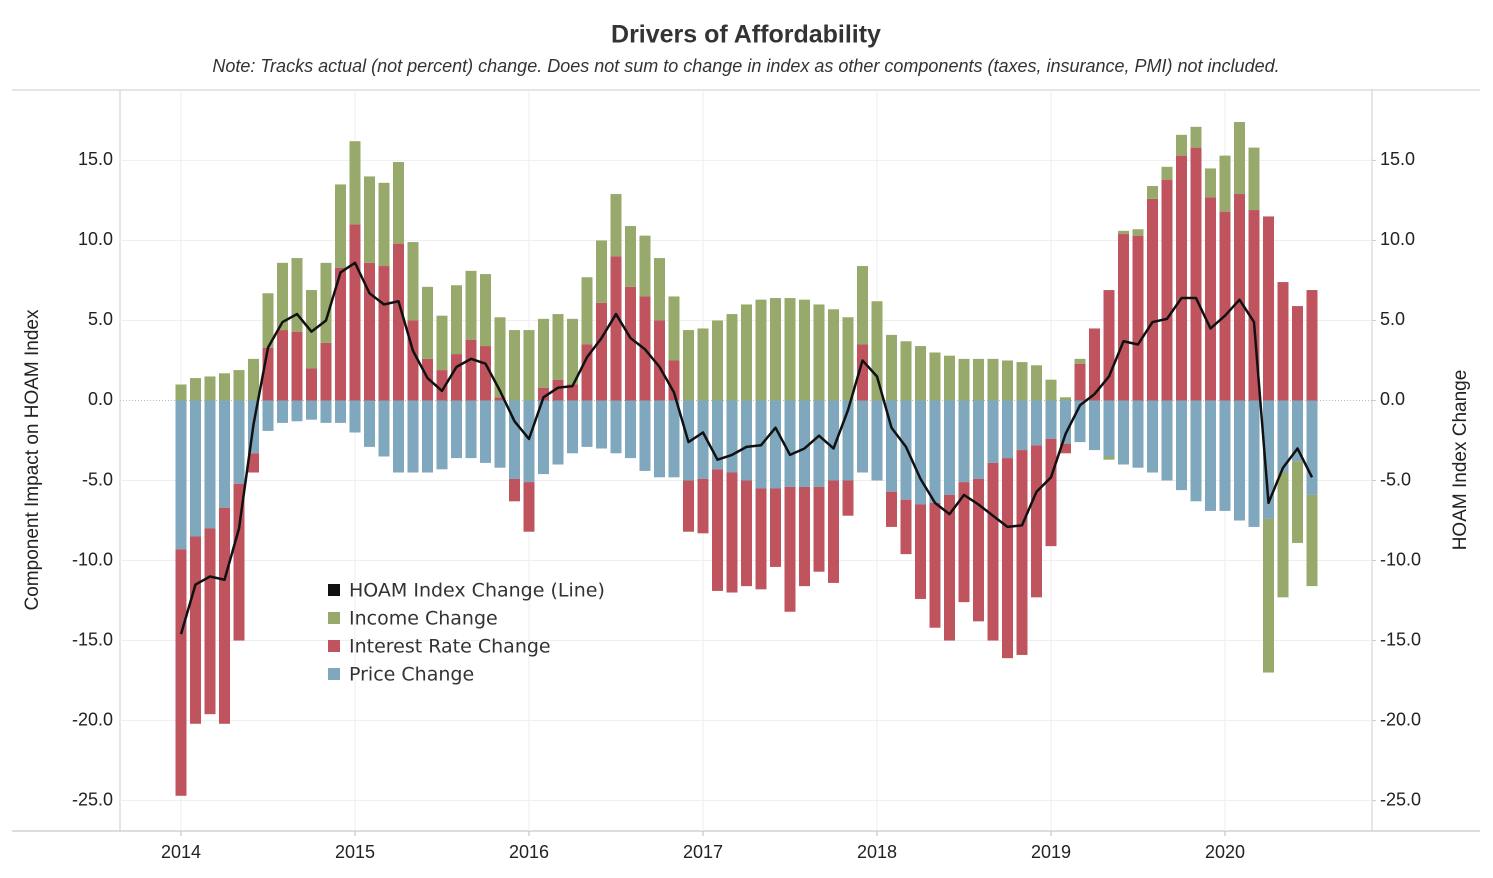  Describe the element at coordinates (529, 852) in the screenshot. I see `x-tick-label: 2016` at that location.